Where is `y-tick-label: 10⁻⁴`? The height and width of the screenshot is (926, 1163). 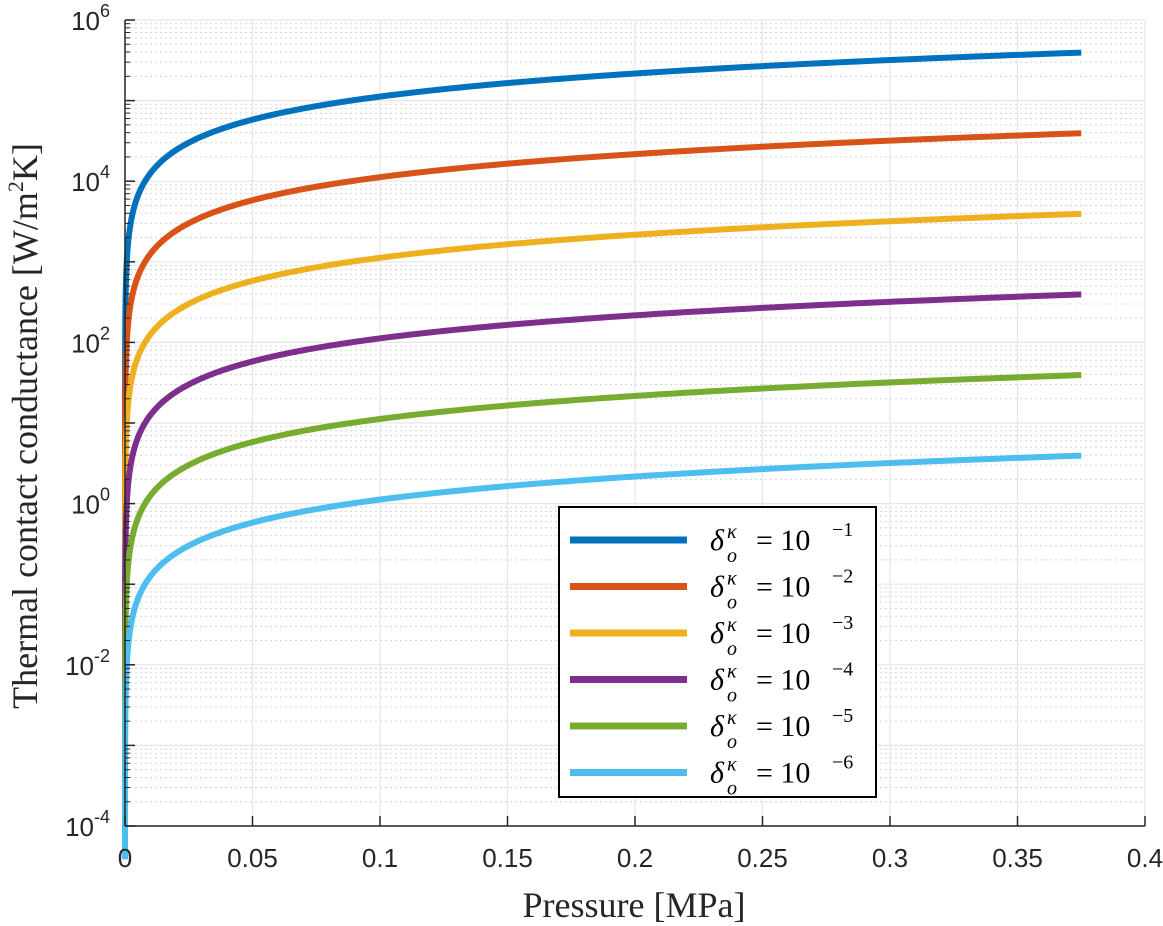
y-tick-label: 10⁻⁴ is located at coordinates (87, 824).